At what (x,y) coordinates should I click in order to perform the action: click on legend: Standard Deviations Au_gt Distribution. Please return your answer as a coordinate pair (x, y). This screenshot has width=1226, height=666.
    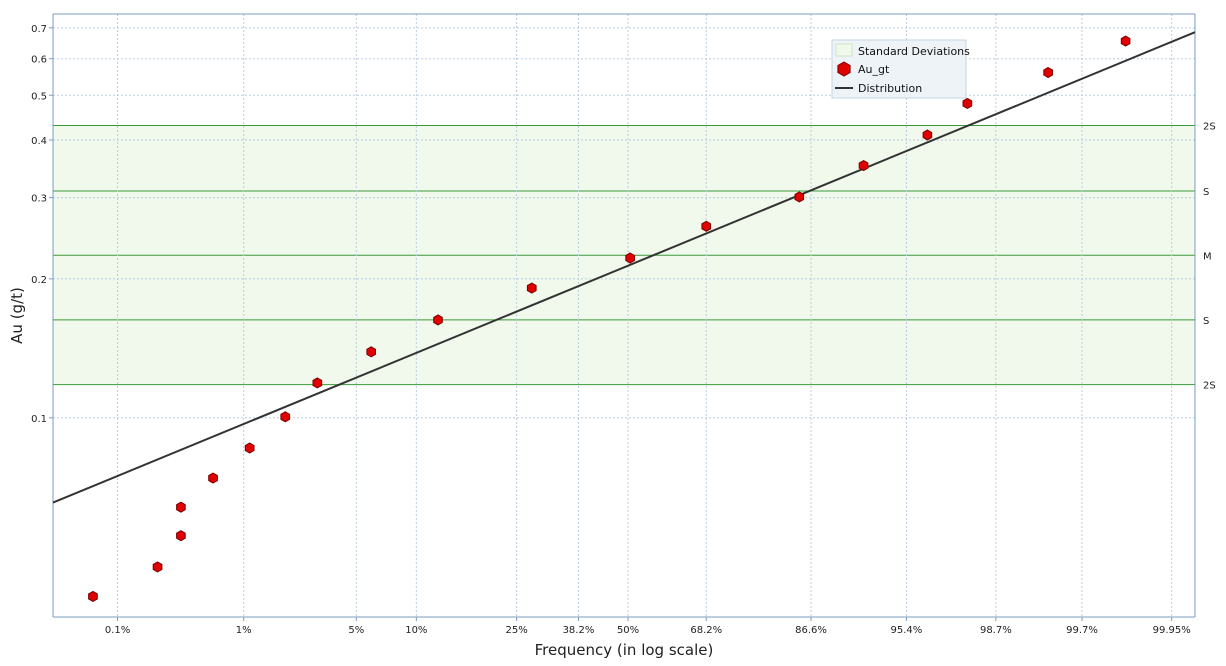
    Looking at the image, I should click on (900, 69).